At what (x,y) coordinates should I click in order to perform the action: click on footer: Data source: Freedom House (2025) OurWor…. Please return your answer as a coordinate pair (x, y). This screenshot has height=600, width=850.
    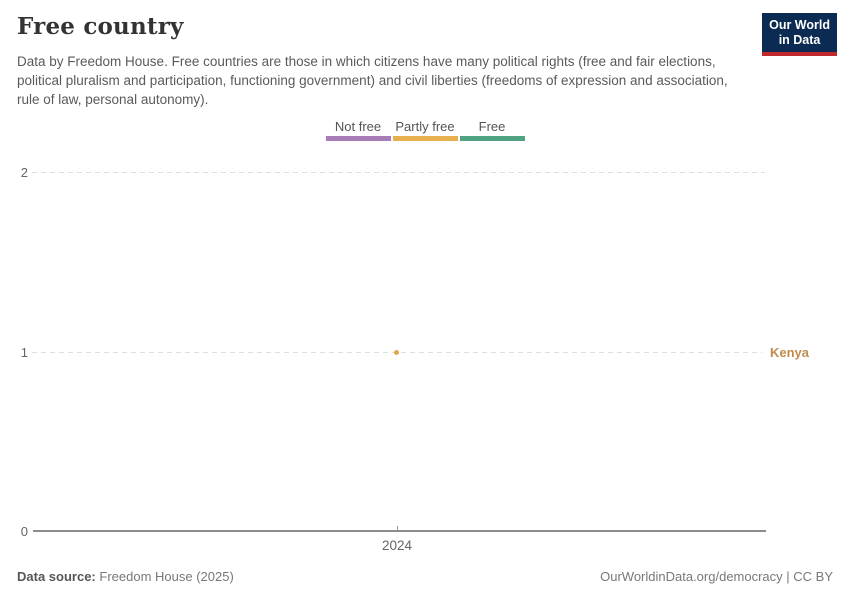
    Looking at the image, I should click on (425, 576).